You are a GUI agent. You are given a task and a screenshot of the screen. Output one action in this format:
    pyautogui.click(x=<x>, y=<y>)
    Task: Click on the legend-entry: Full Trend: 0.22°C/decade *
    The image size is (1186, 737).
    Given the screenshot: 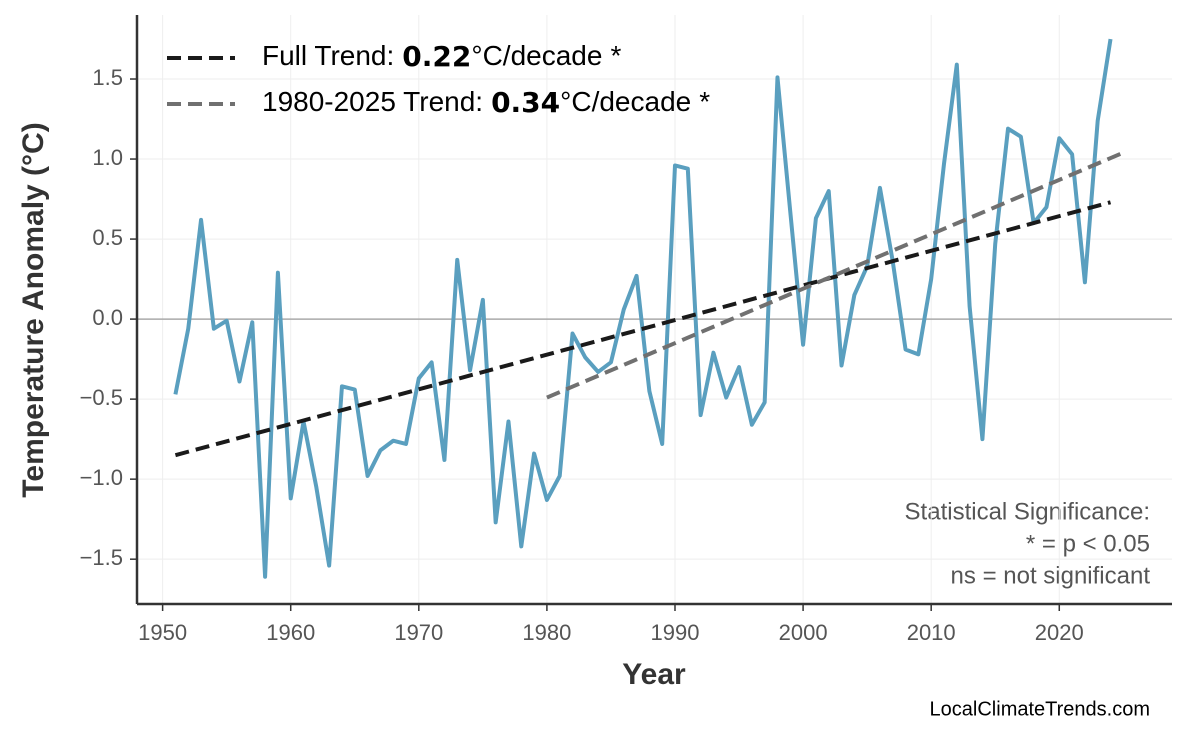 What is the action you would take?
    pyautogui.click(x=441, y=56)
    